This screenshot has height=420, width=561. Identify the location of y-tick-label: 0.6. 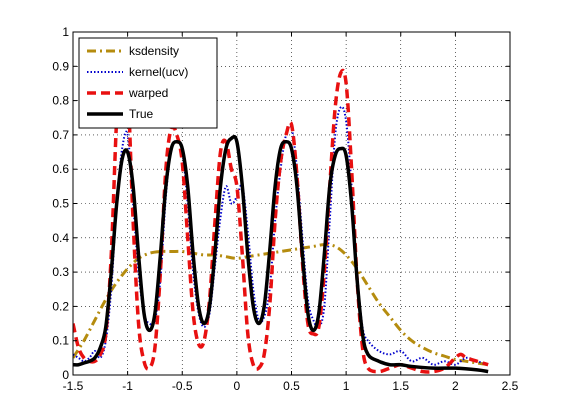
(60, 169).